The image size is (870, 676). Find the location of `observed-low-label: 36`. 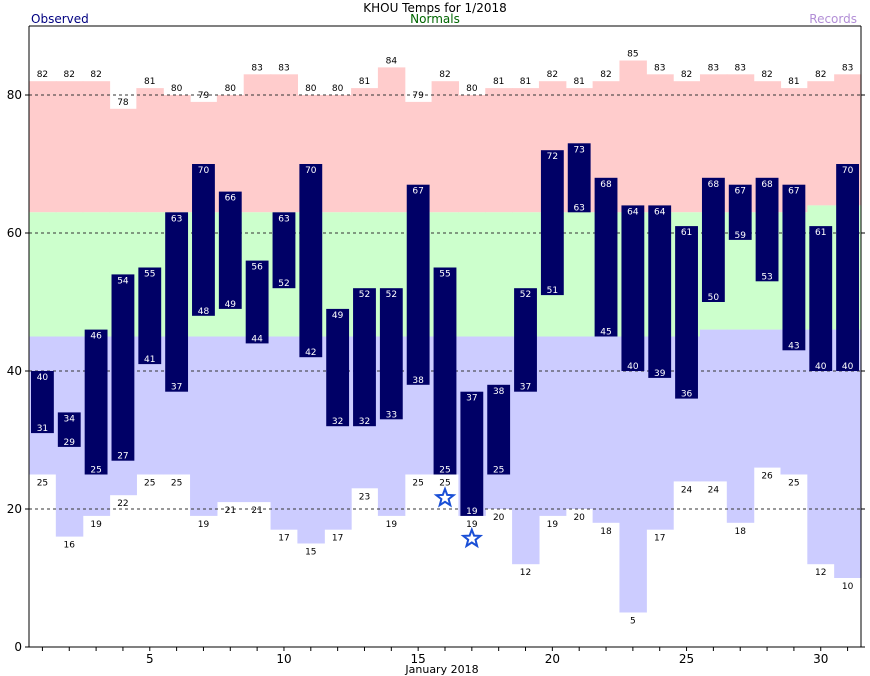

observed-low-label: 36 is located at coordinates (687, 395).